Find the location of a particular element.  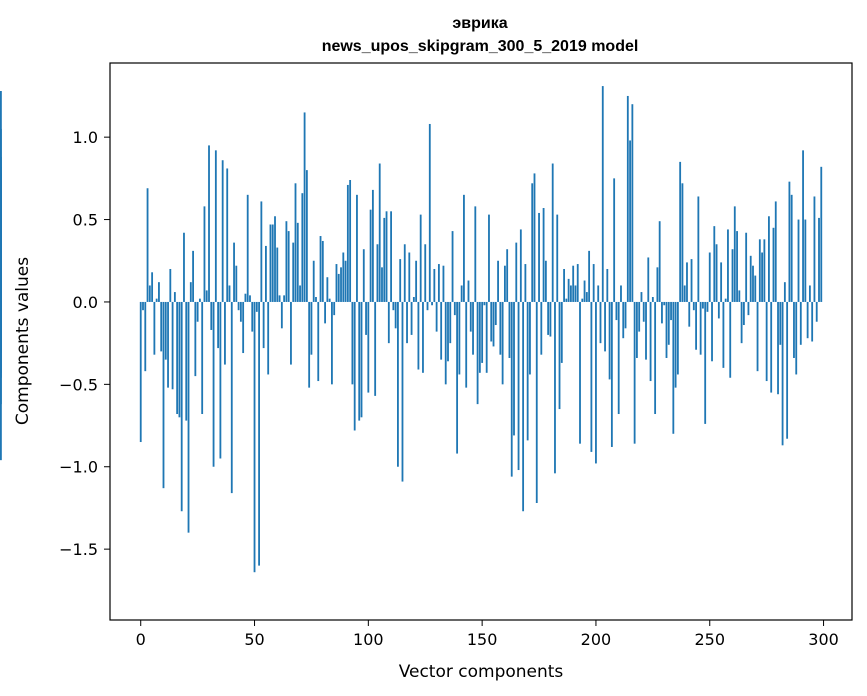

y-tick-label: −1.5 is located at coordinates (78, 549).